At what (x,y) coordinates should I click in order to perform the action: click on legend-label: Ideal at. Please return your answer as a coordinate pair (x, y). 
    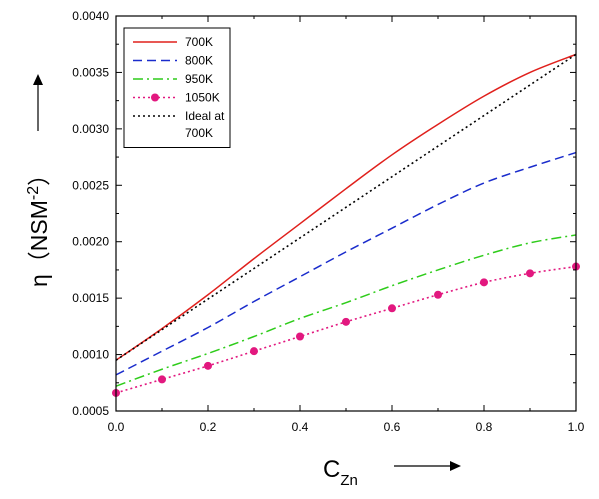
    Looking at the image, I should click on (205, 116).